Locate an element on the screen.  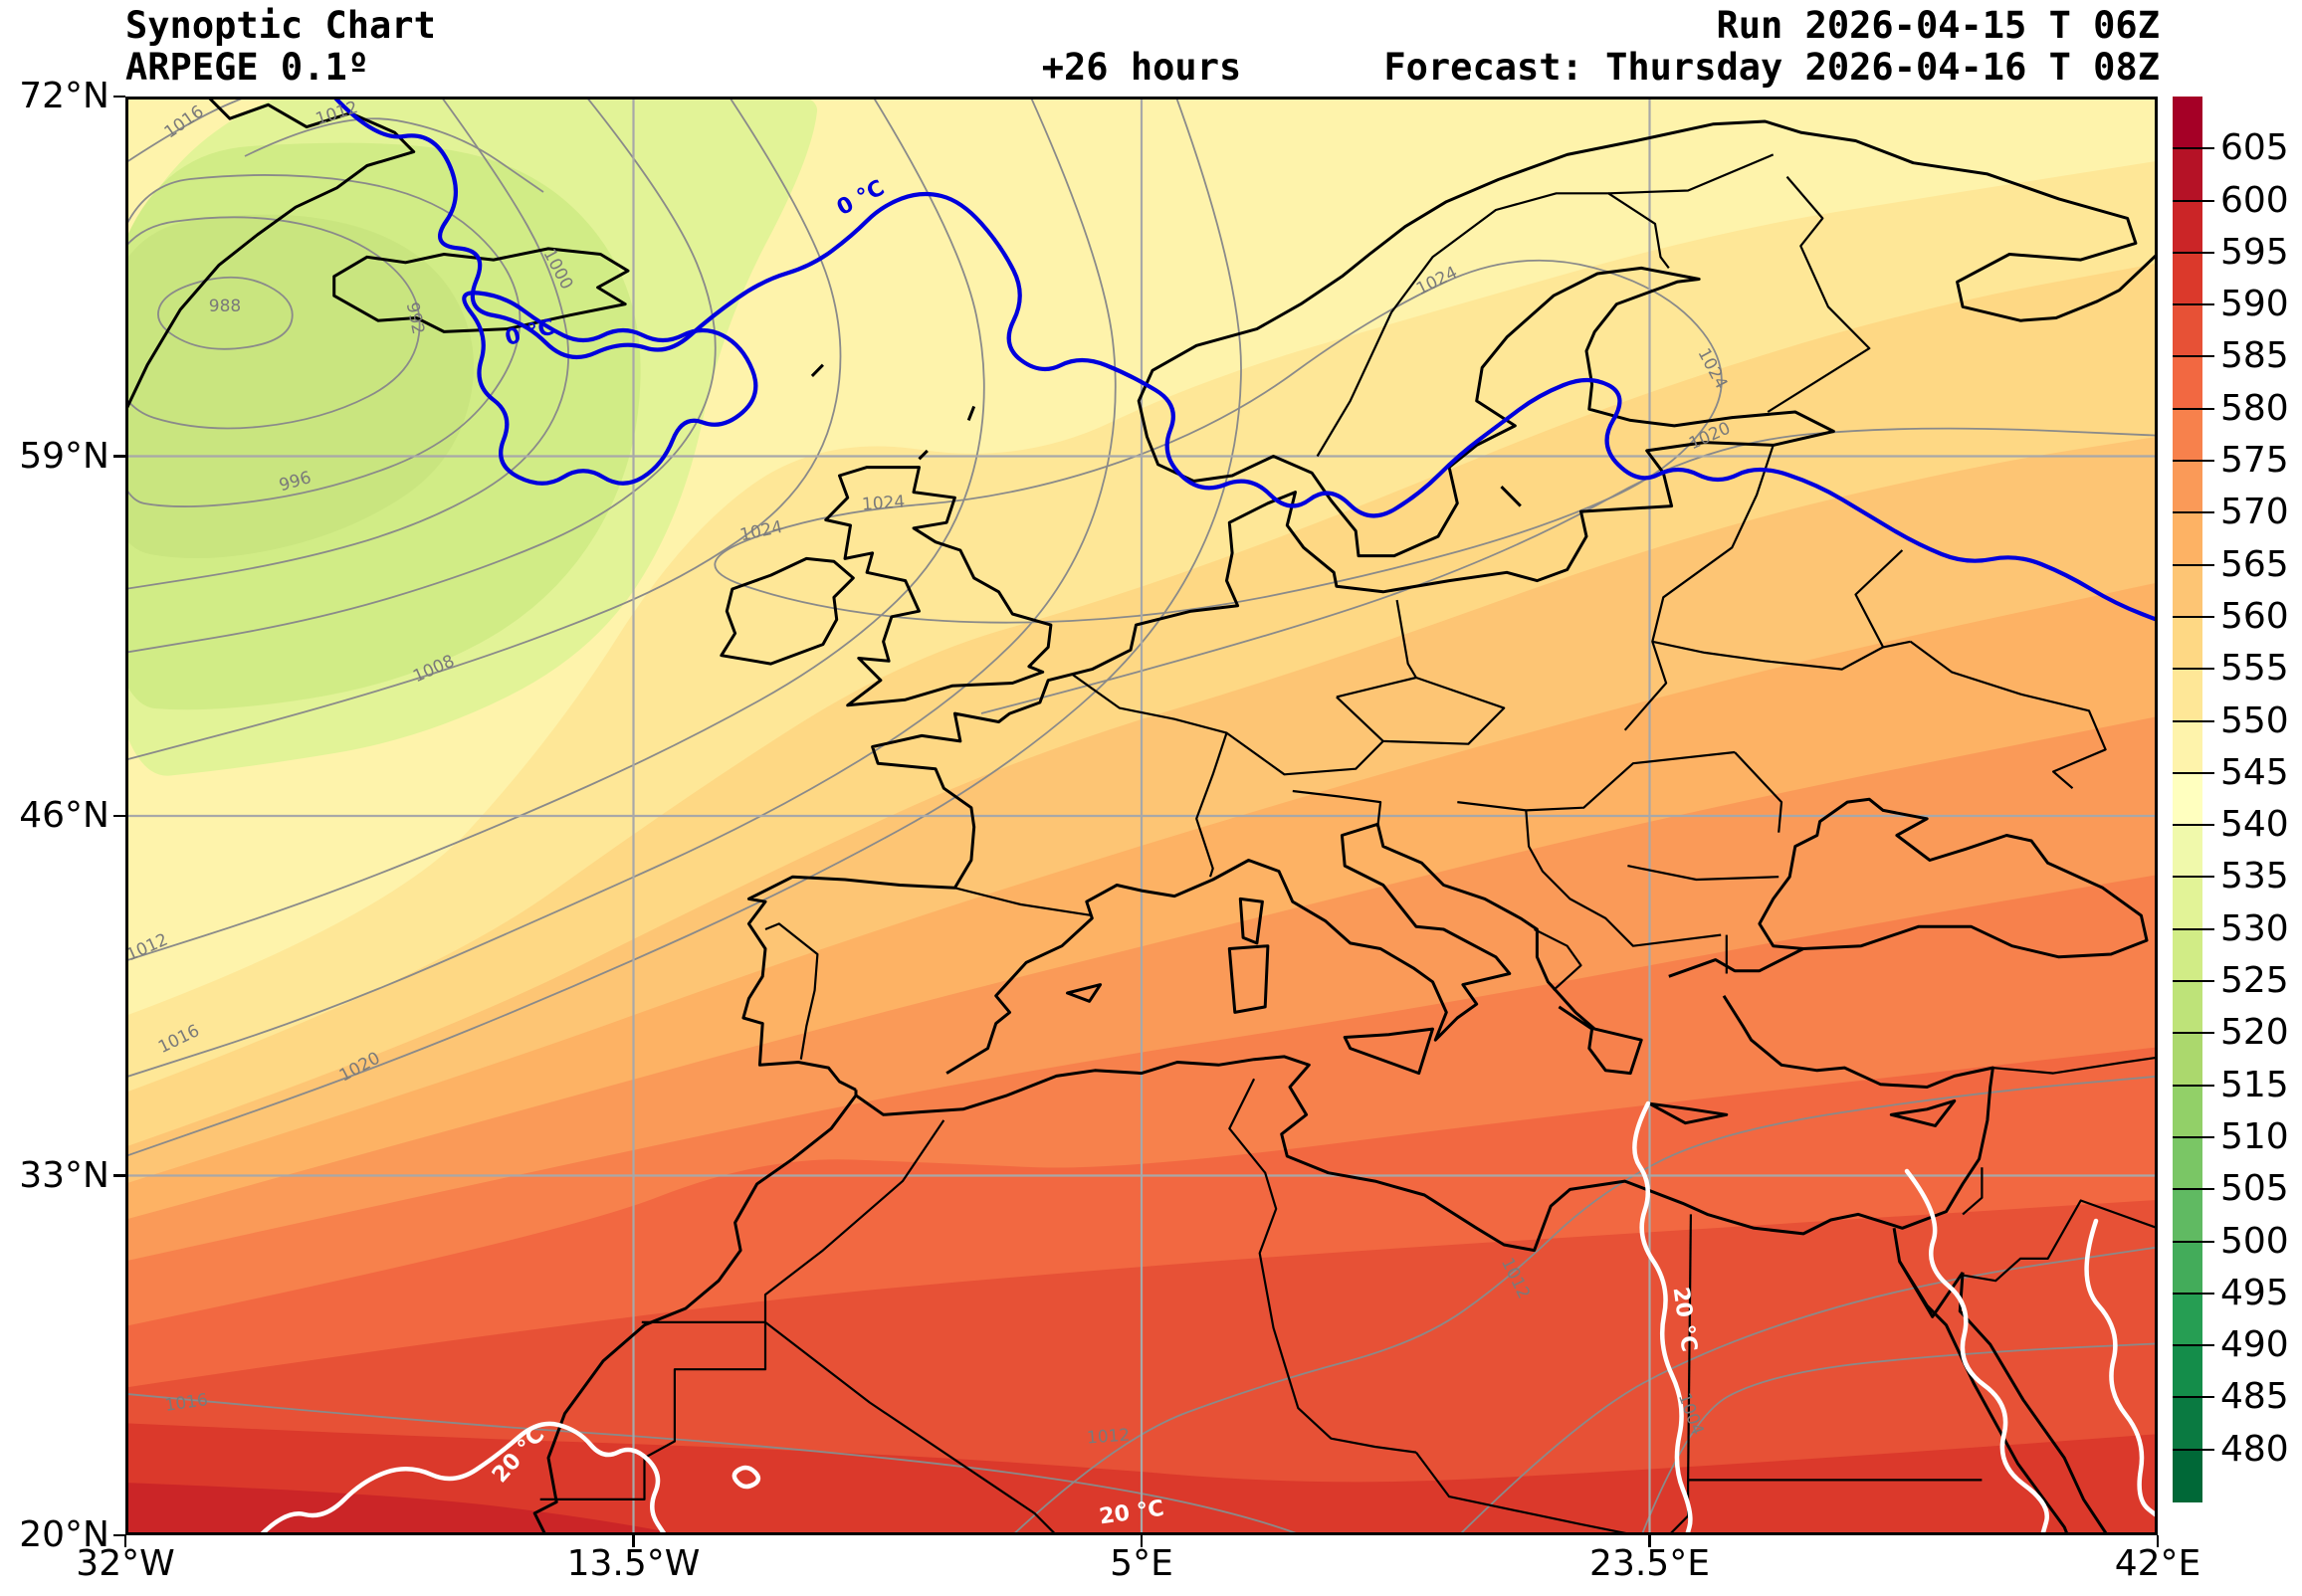
colorbar-tick-label: 575 is located at coordinates (2255, 461).